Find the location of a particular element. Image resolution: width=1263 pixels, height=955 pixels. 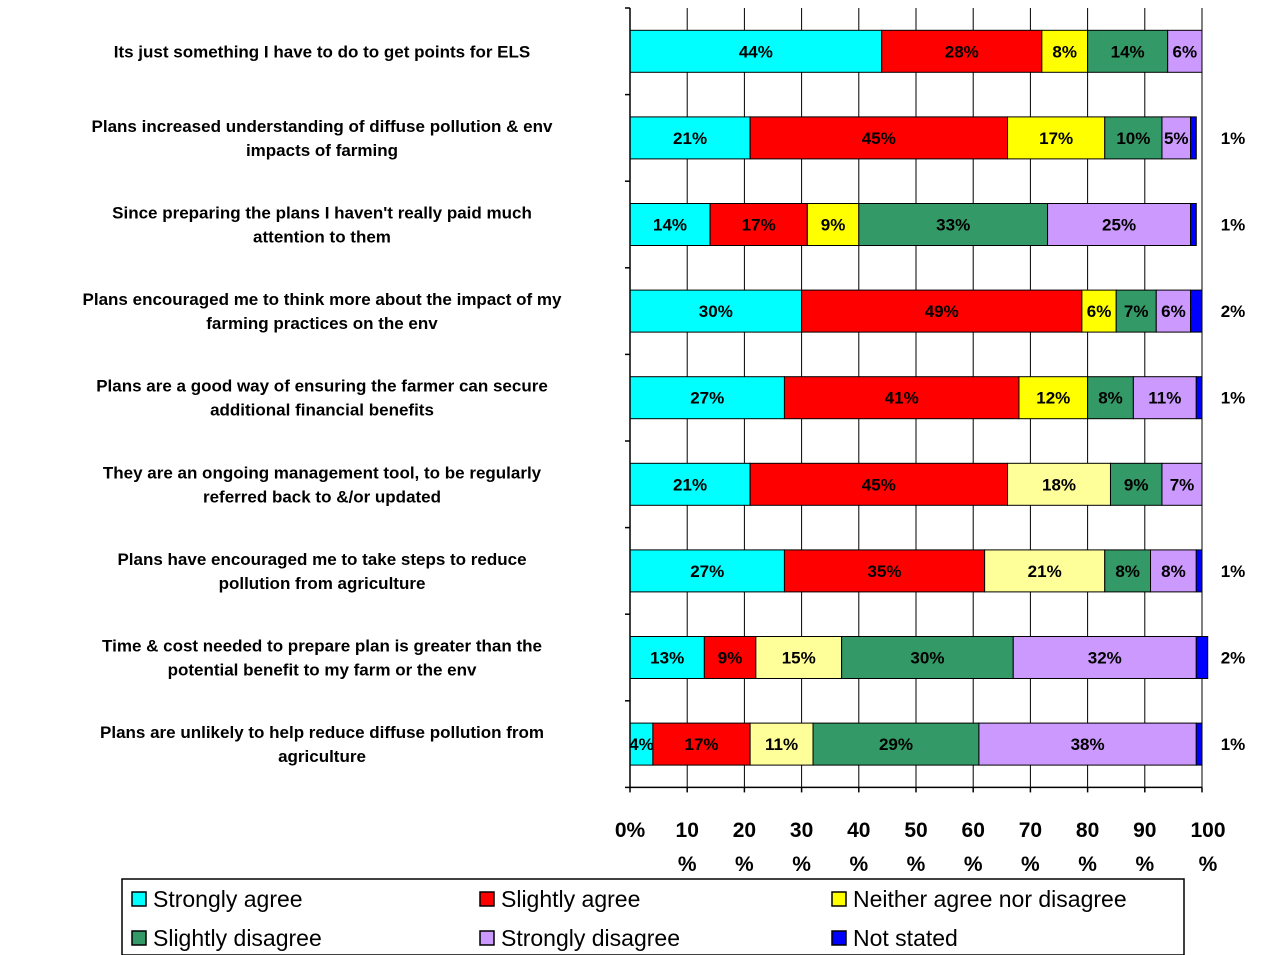

x-tick-label: 80% is located at coordinates (1087, 847).